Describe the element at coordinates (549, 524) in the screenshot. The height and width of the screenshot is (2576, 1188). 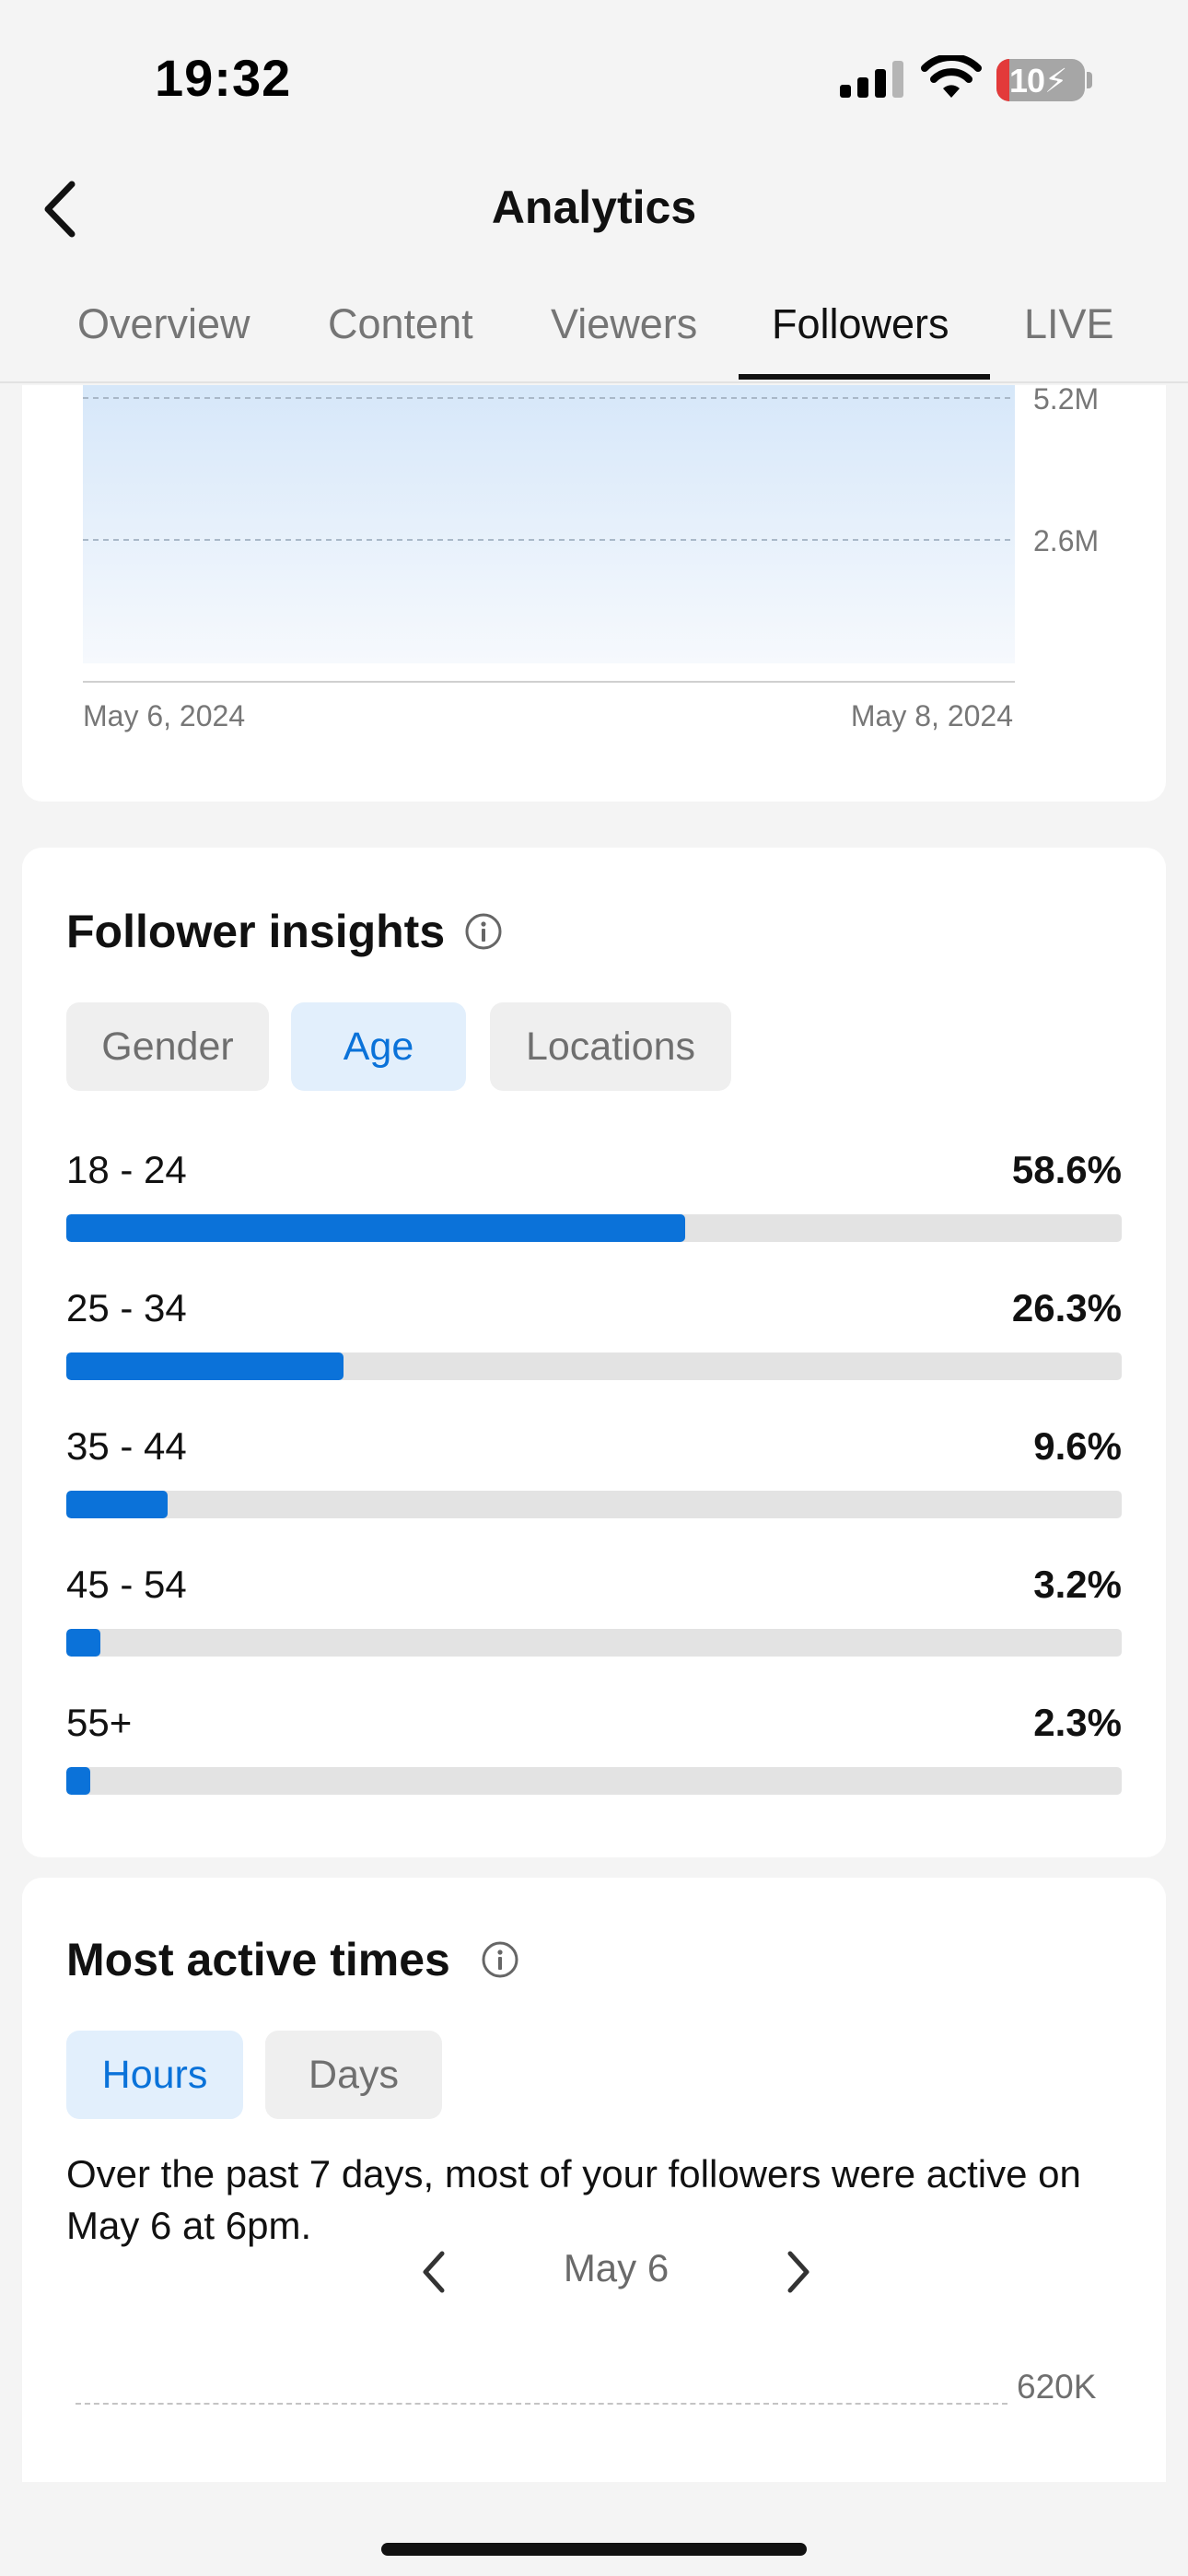
I see `follower-area` at that location.